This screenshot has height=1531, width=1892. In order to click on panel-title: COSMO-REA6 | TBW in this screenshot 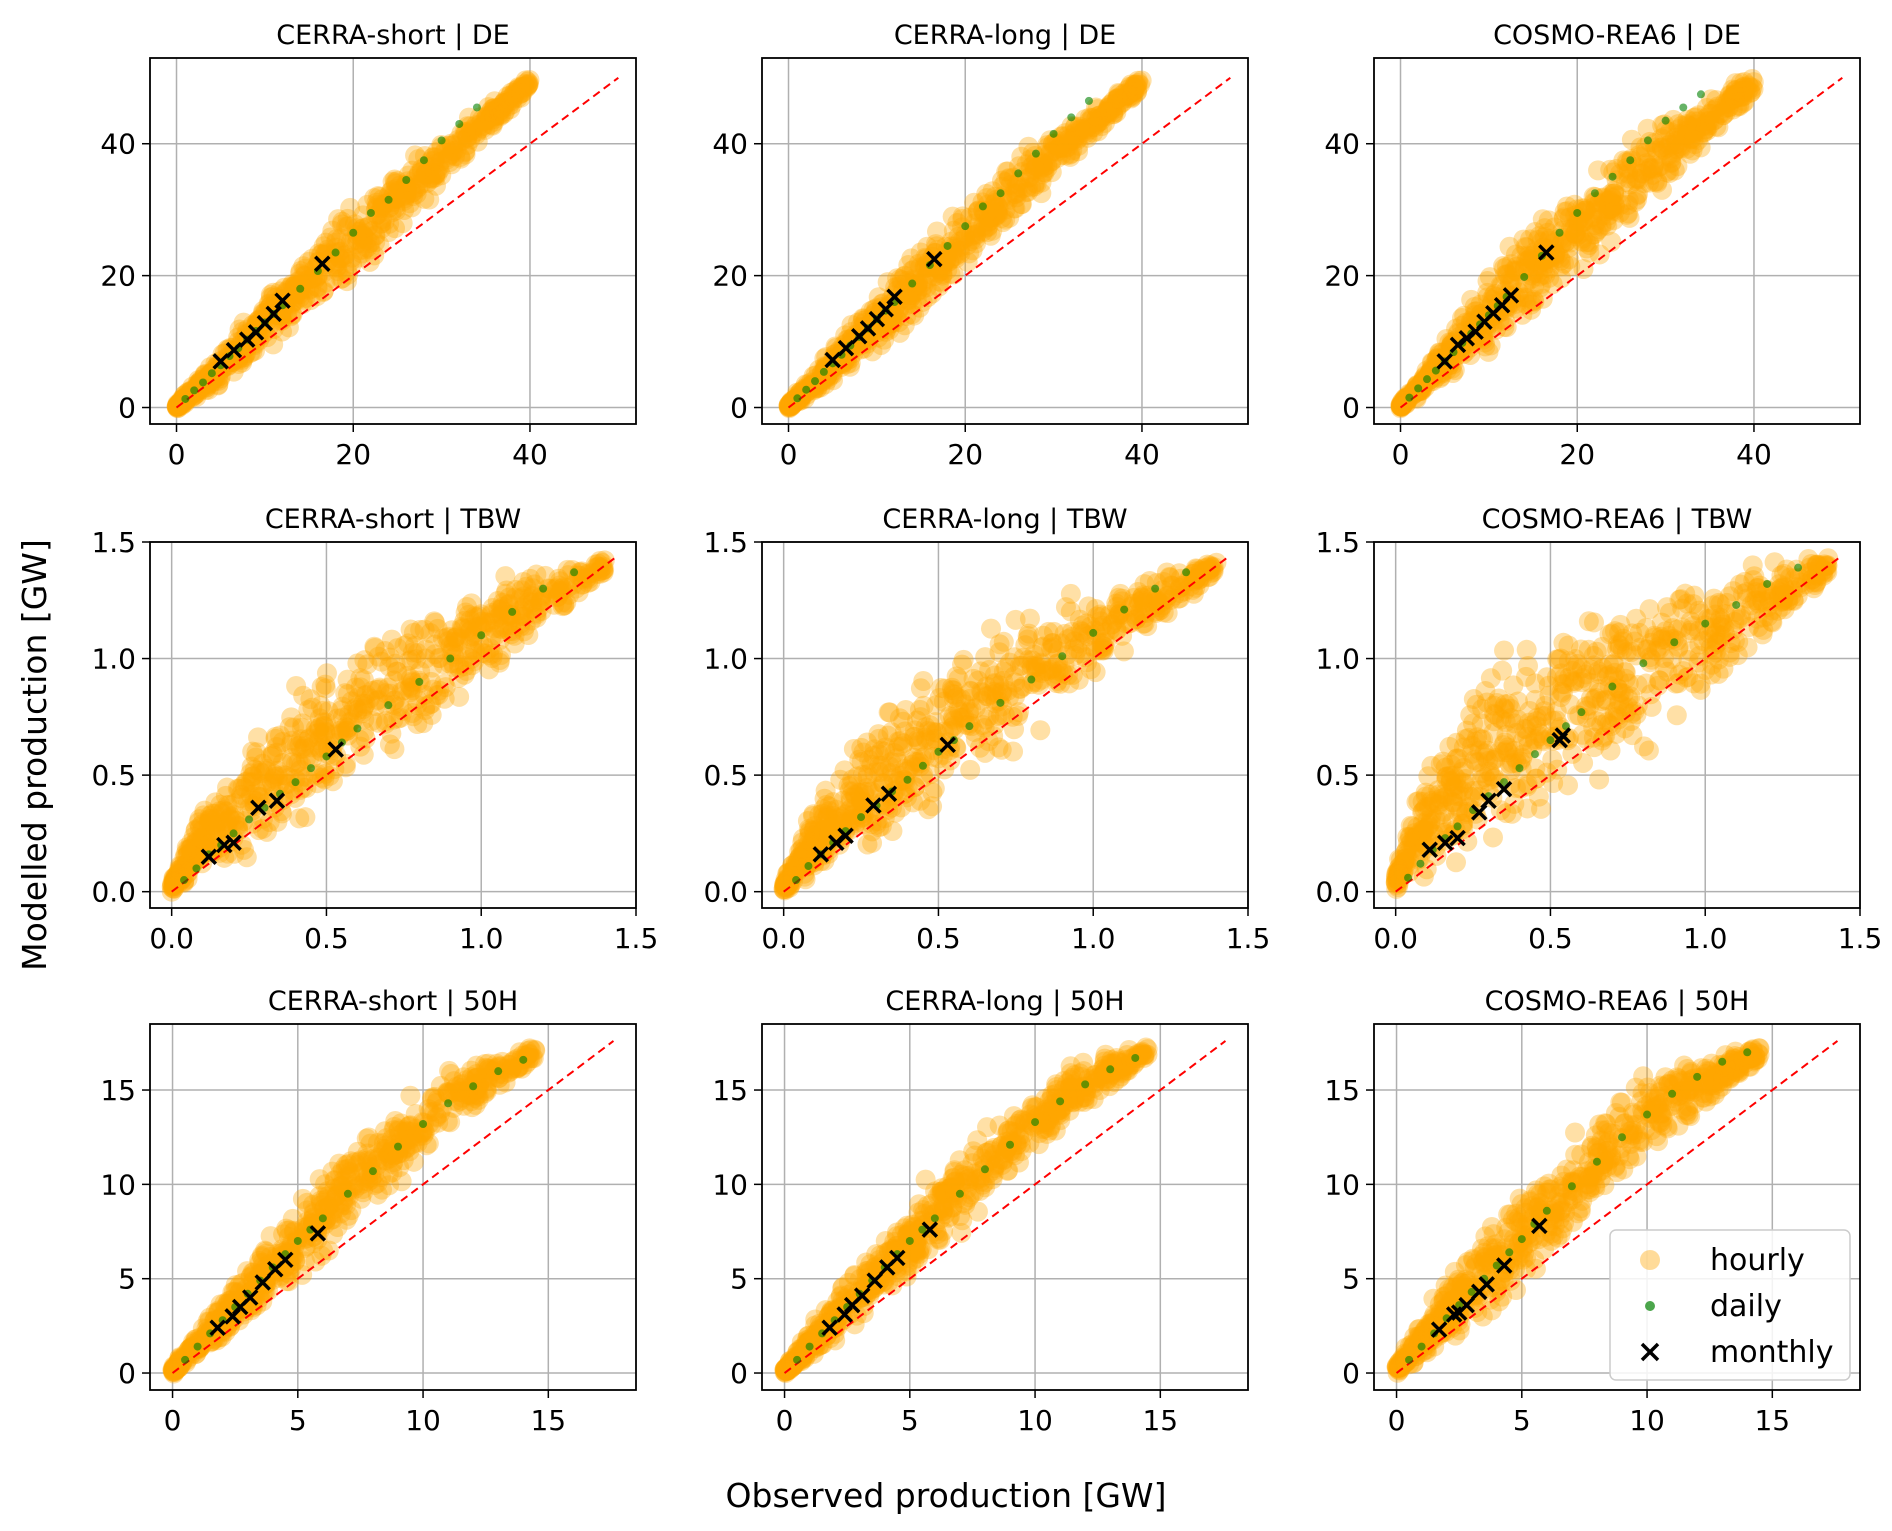, I will do `click(1617, 519)`.